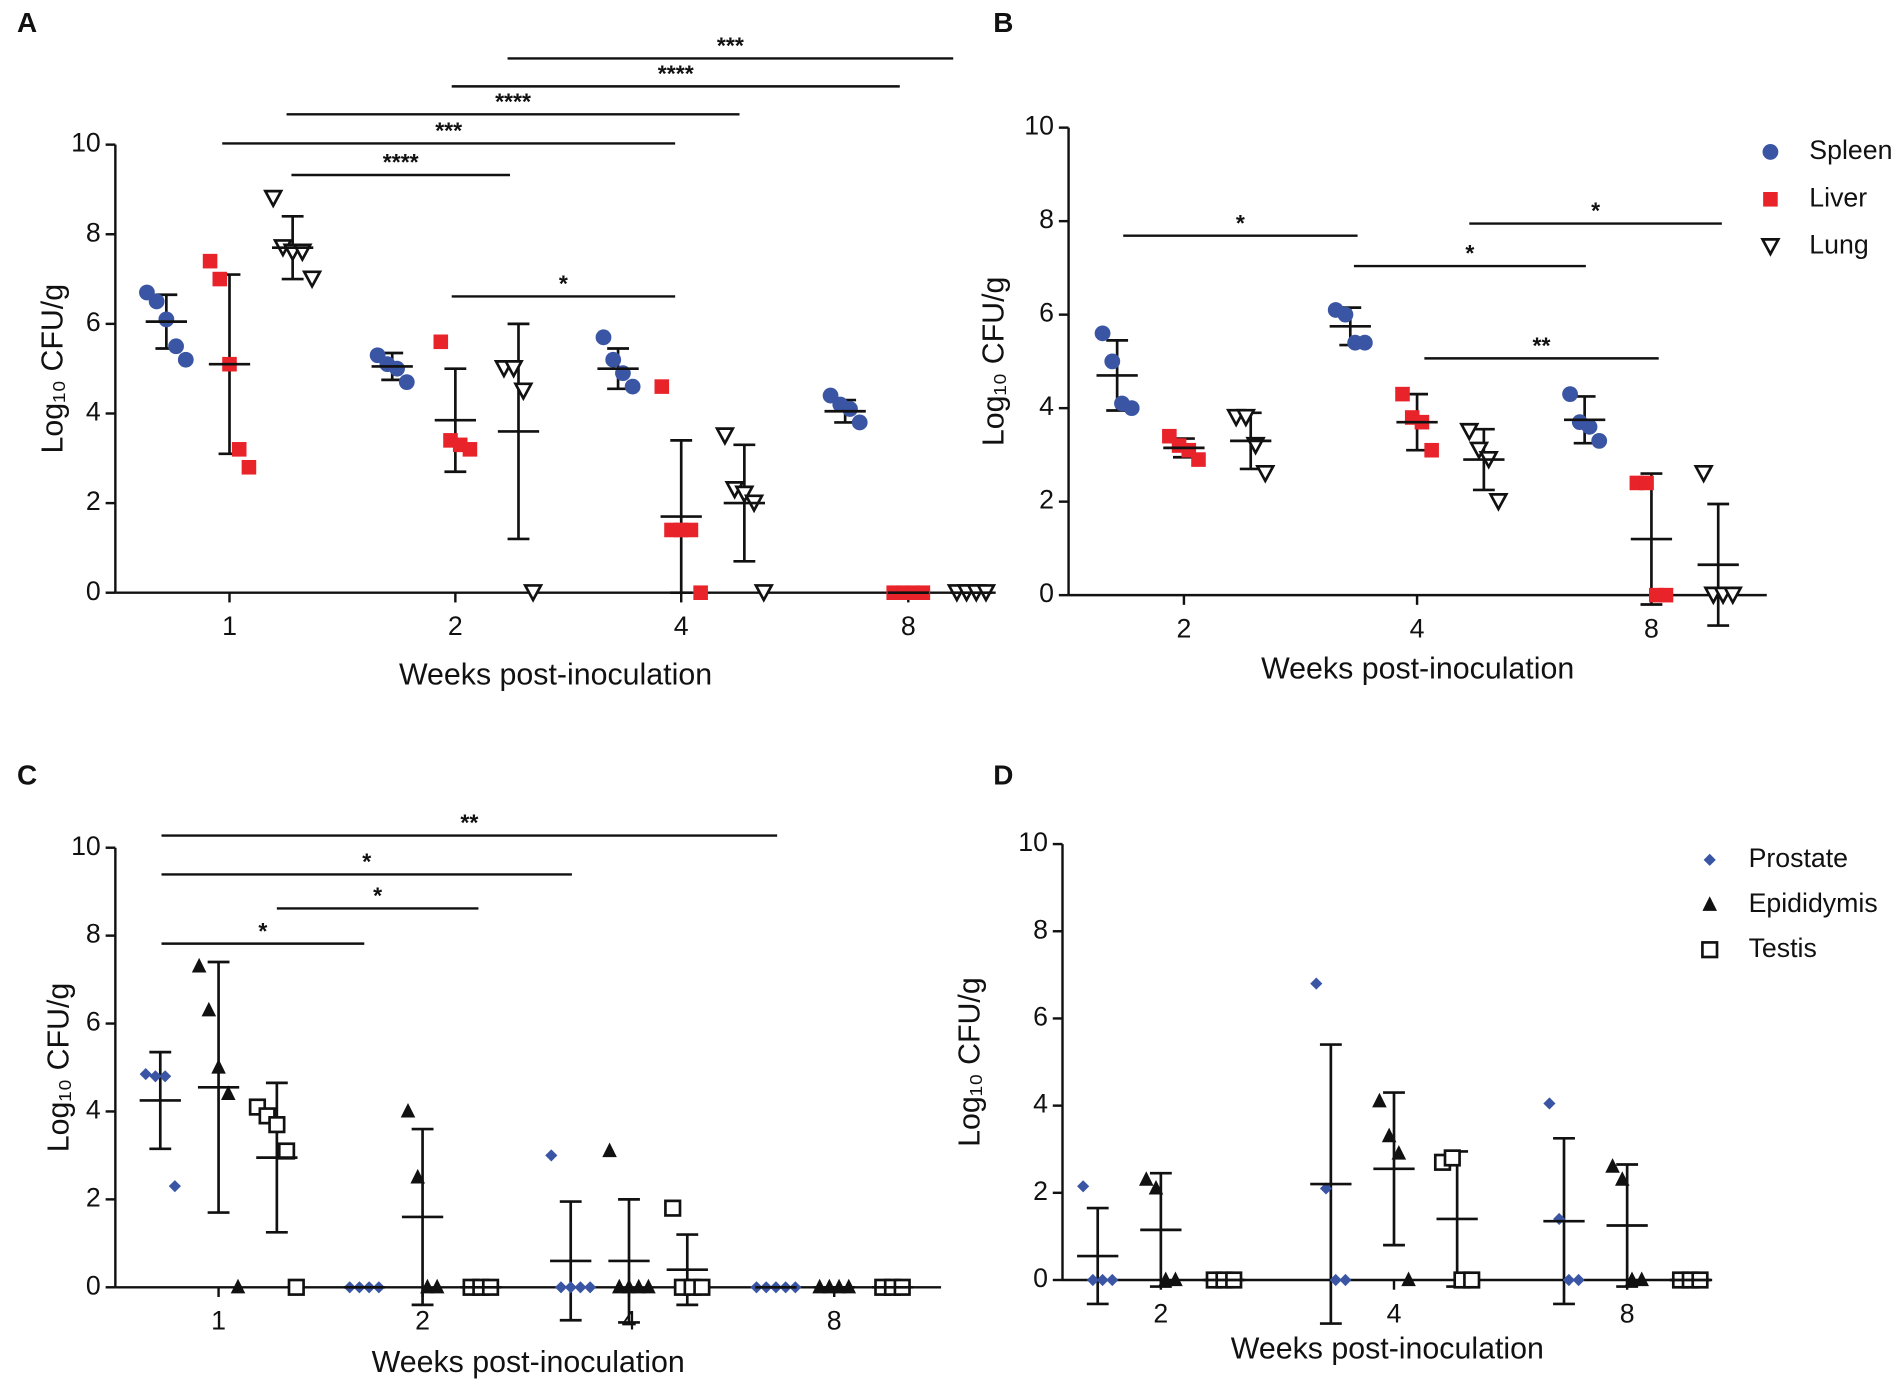 The width and height of the screenshot is (1904, 1387). Describe the element at coordinates (1783, 948) in the screenshot. I see `legend-label: Testis` at that location.